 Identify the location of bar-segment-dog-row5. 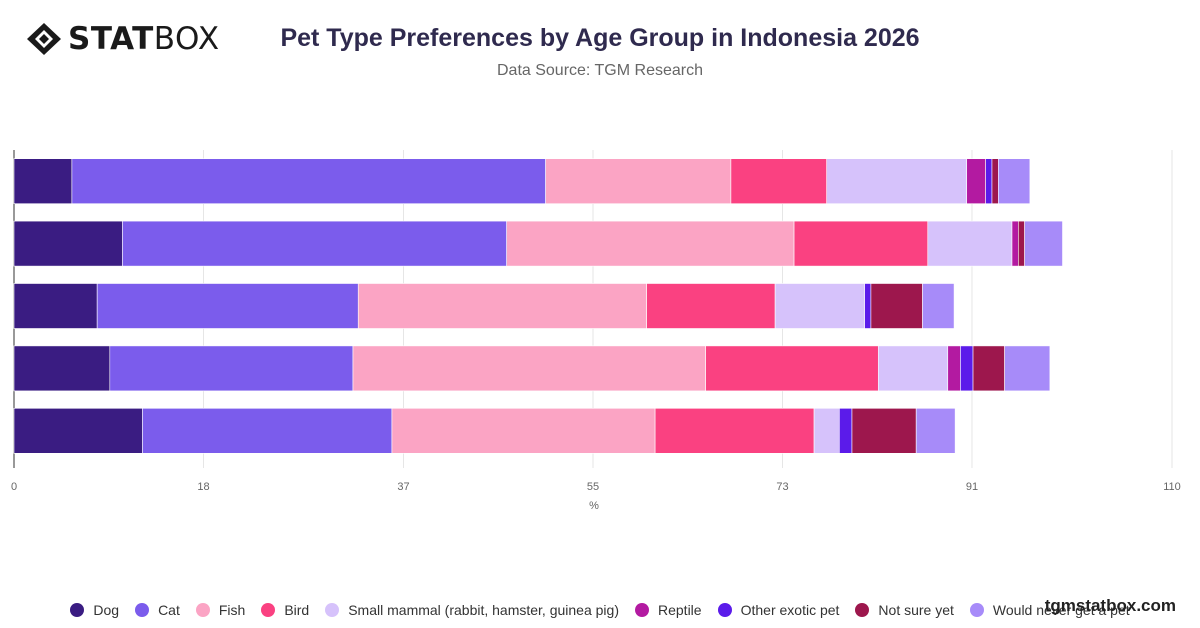
(78, 430).